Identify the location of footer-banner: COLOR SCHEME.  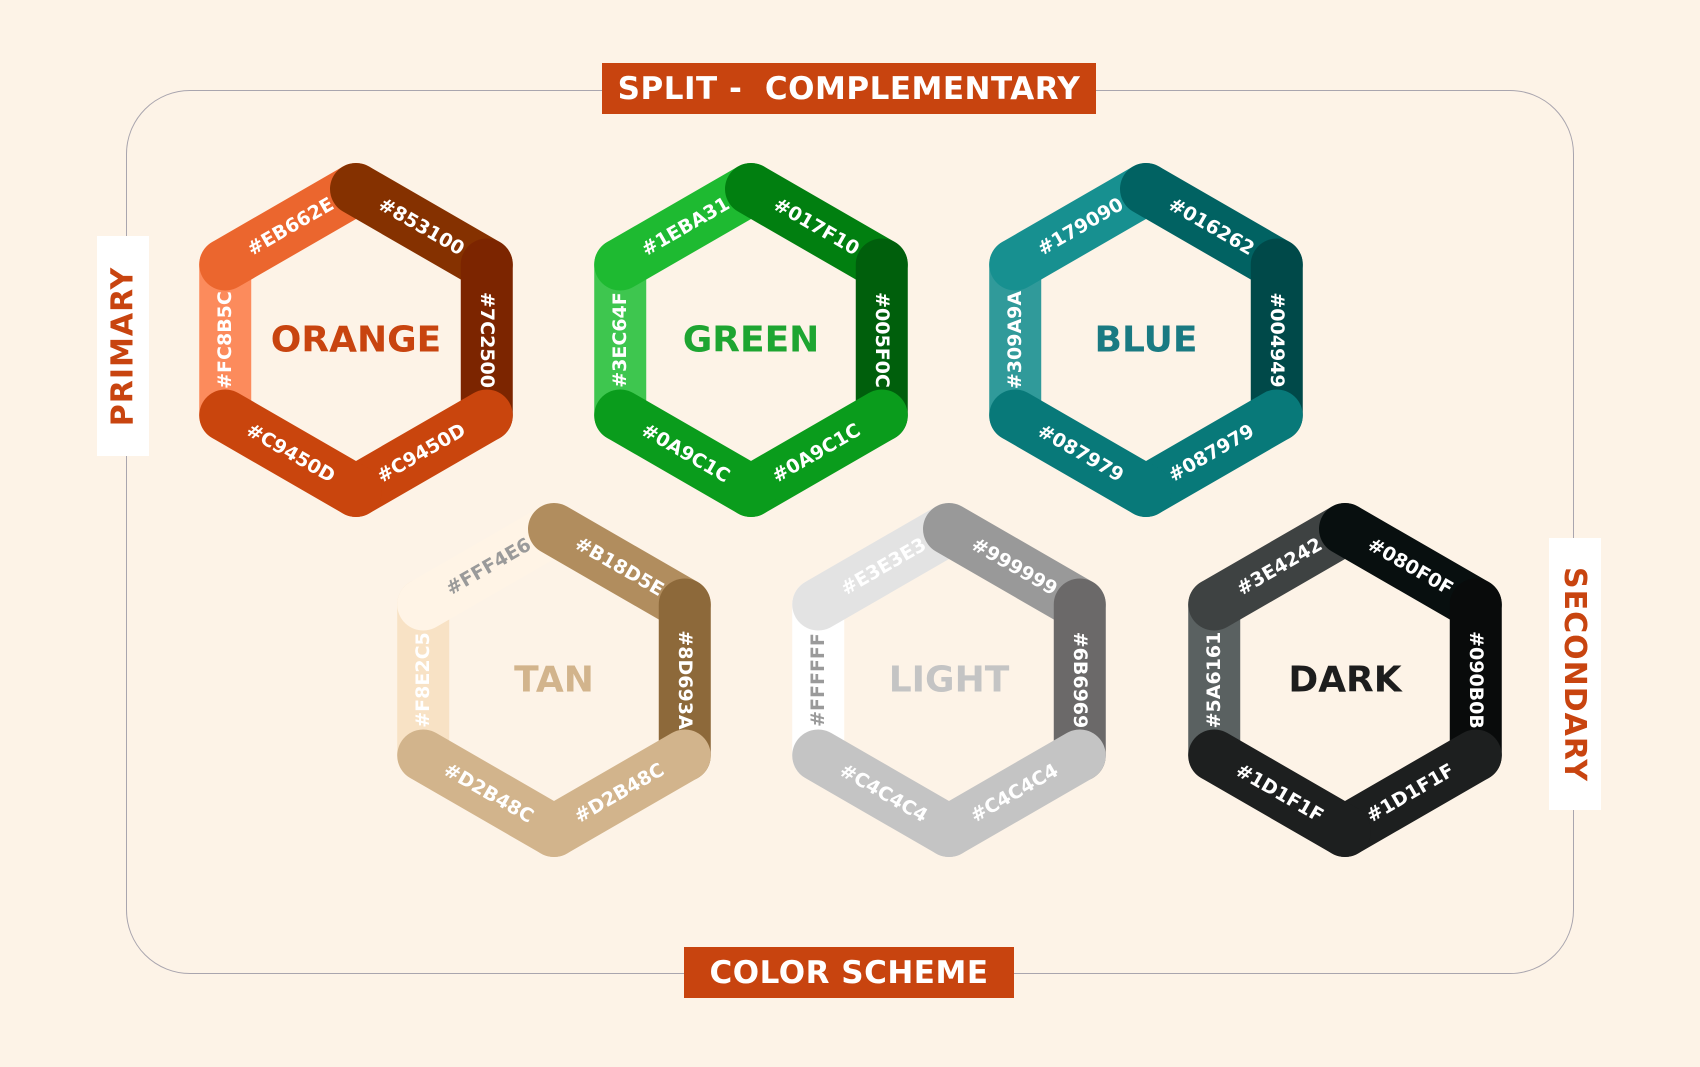
(849, 972).